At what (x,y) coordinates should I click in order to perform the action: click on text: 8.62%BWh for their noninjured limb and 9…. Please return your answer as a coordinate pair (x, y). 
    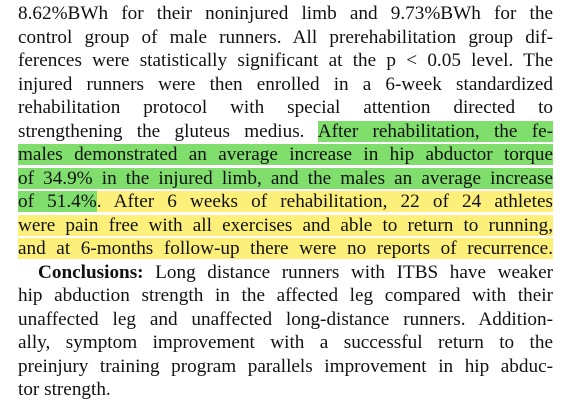
    Looking at the image, I should click on (285, 13).